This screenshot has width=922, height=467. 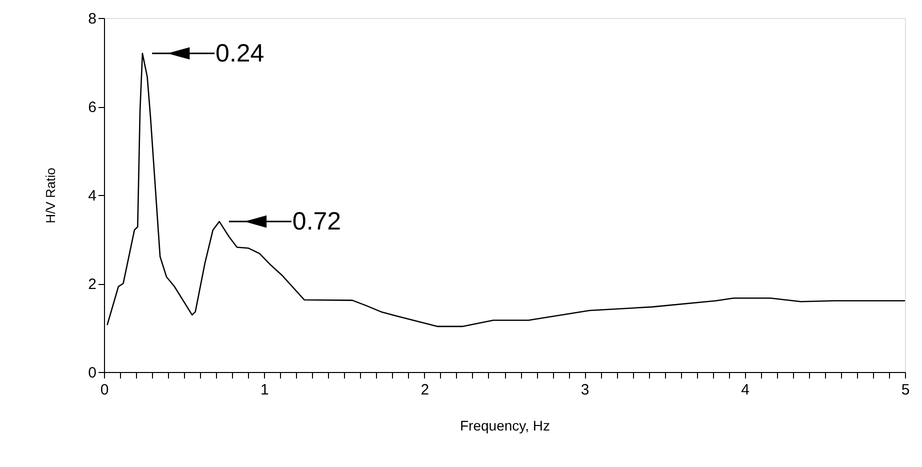 What do you see at coordinates (264, 390) in the screenshot?
I see `x-tick-label: 1` at bounding box center [264, 390].